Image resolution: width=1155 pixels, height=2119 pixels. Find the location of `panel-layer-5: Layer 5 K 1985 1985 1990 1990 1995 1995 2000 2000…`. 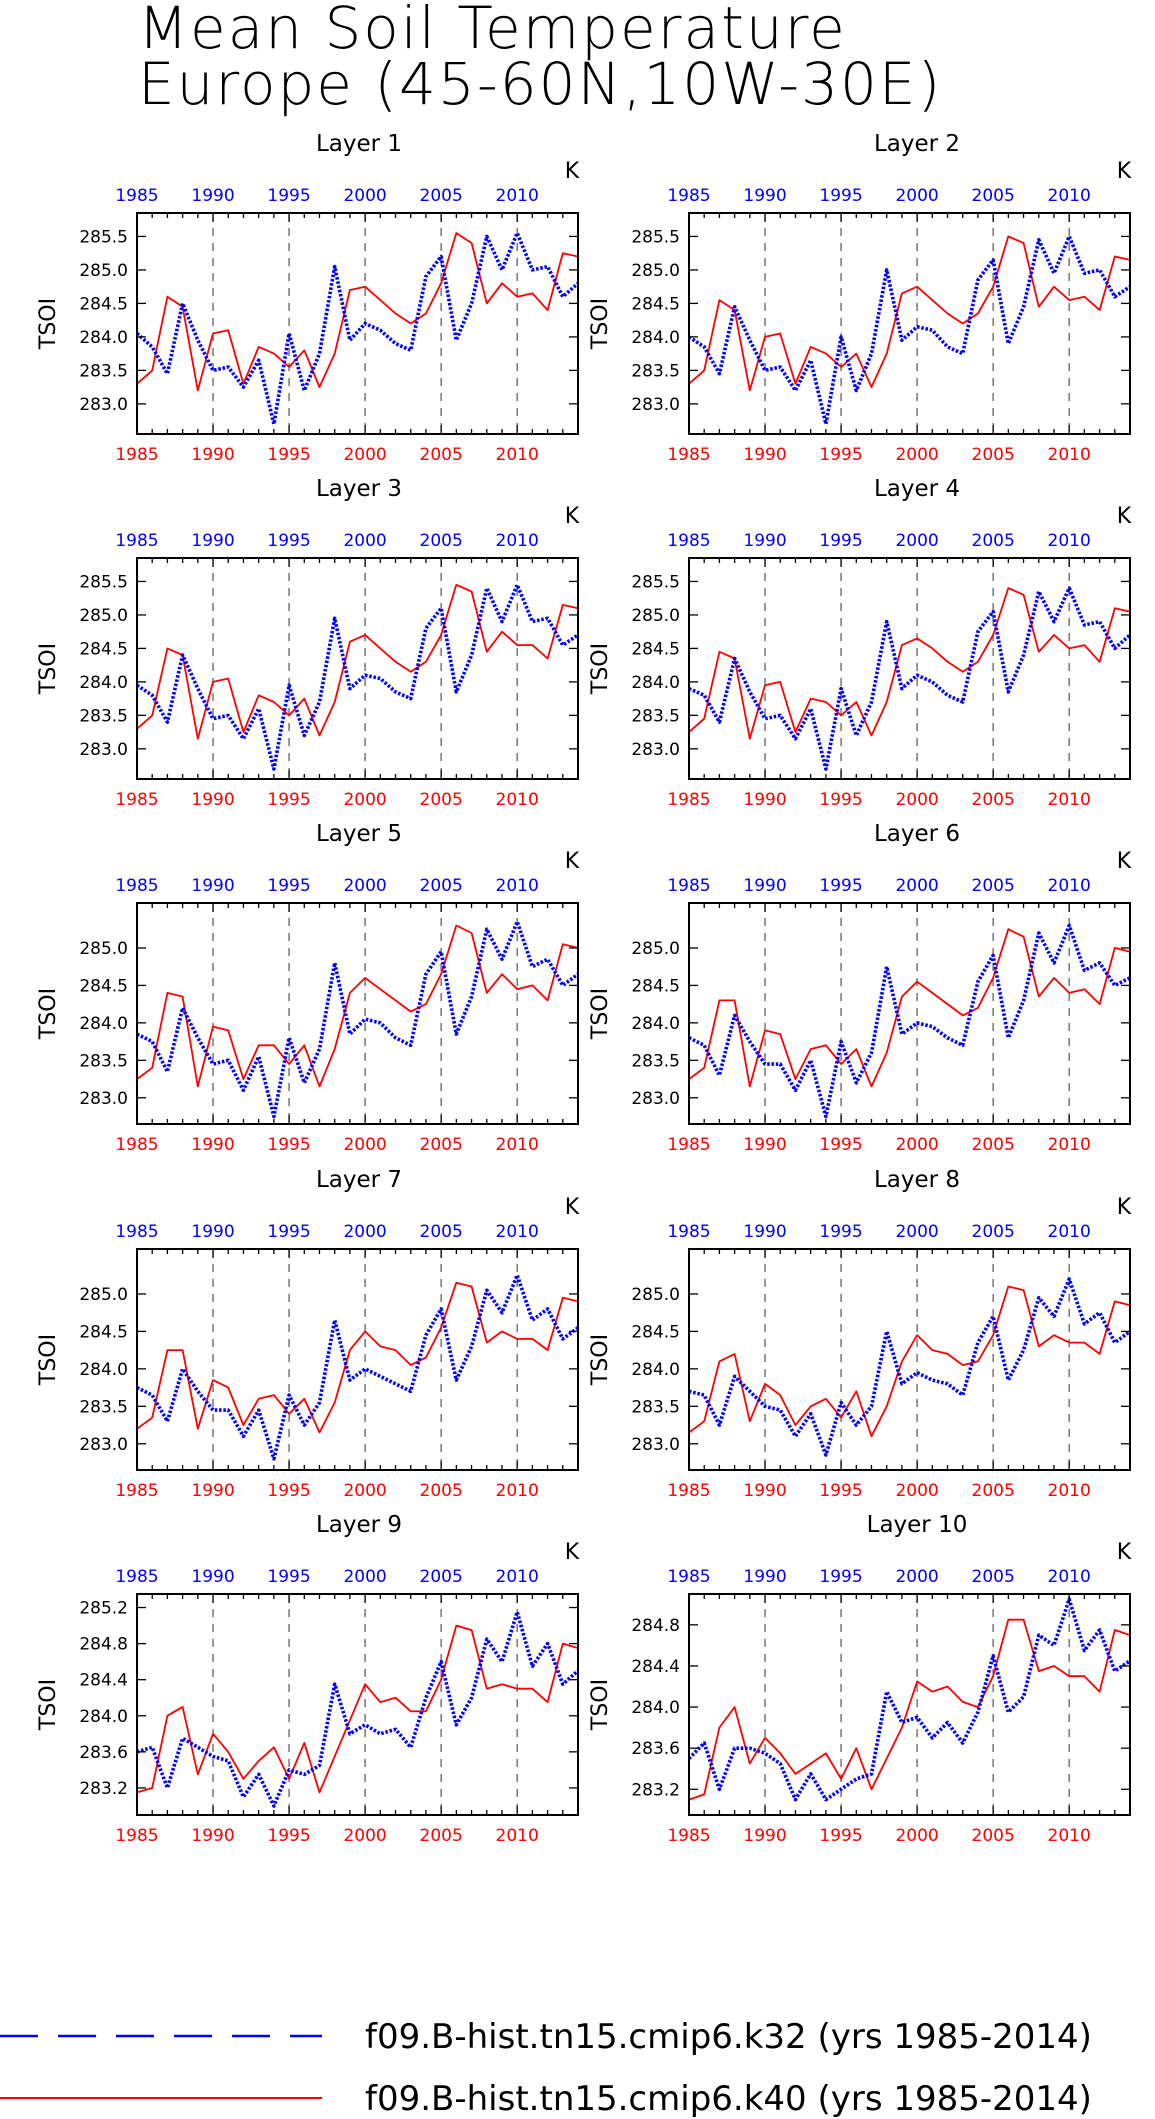

panel-layer-5: Layer 5 K 1985 1985 1990 1990 1995 1995 2000 2000… is located at coordinates (308, 988).